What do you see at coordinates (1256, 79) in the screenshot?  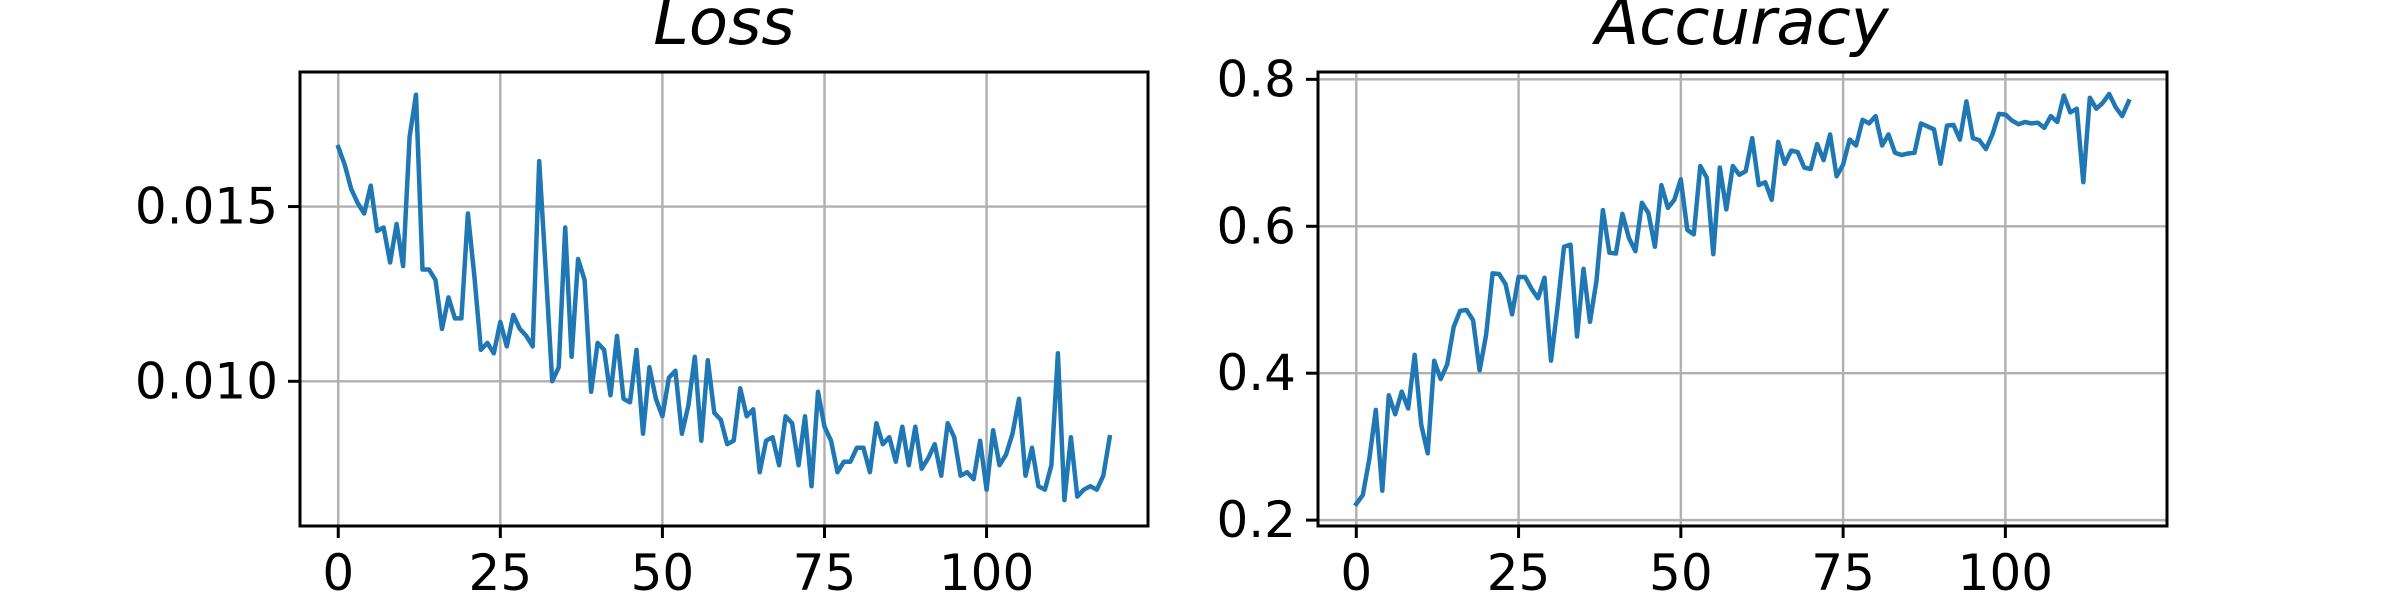 I see `accuracy-y-tick-label: 0.8` at bounding box center [1256, 79].